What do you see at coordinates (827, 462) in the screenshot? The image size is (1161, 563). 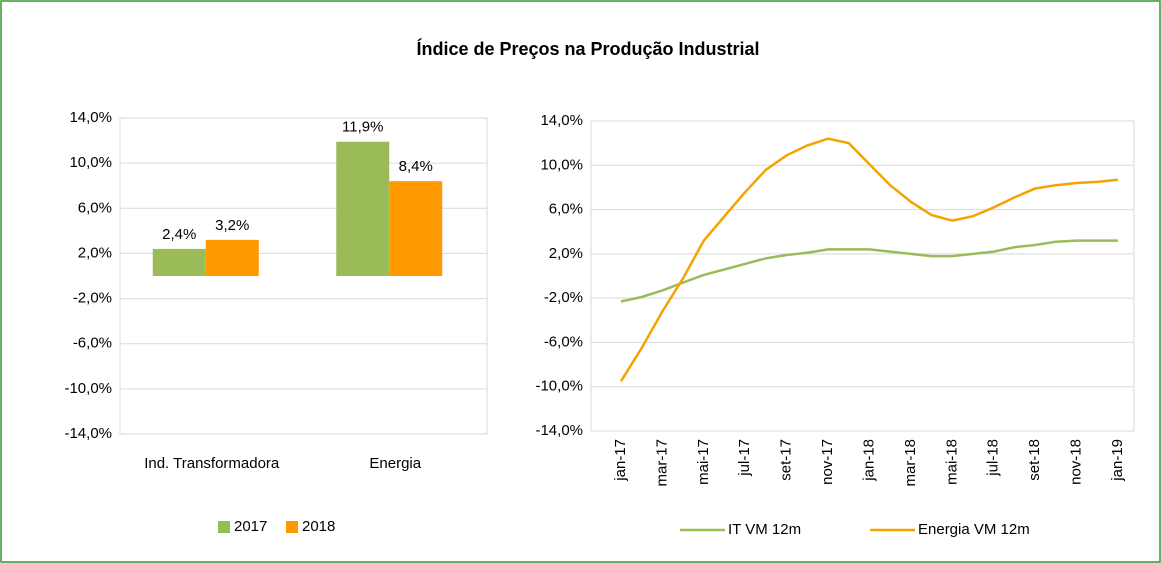 I see `x-tick-label: nov-17` at bounding box center [827, 462].